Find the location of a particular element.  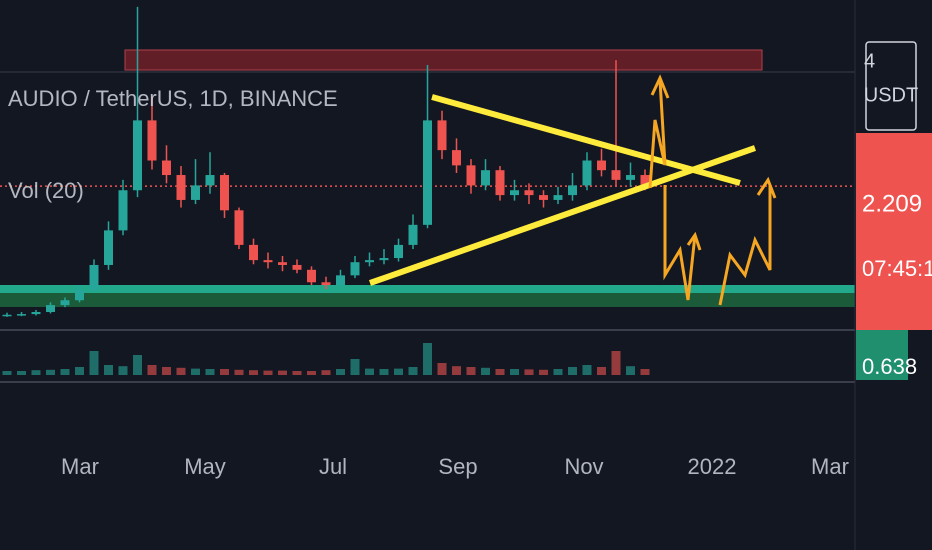

last-price-label: 2.209 is located at coordinates (892, 203).